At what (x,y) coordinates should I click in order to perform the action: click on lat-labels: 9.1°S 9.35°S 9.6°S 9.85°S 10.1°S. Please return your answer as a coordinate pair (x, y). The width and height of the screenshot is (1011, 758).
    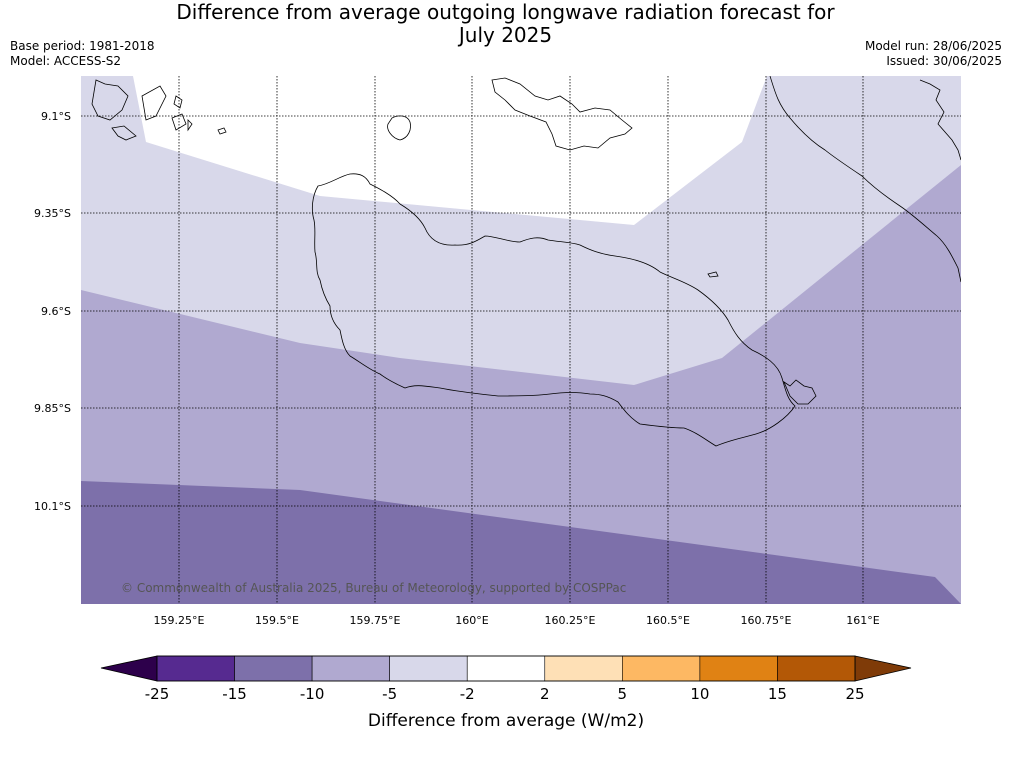
    Looking at the image, I should click on (52, 311).